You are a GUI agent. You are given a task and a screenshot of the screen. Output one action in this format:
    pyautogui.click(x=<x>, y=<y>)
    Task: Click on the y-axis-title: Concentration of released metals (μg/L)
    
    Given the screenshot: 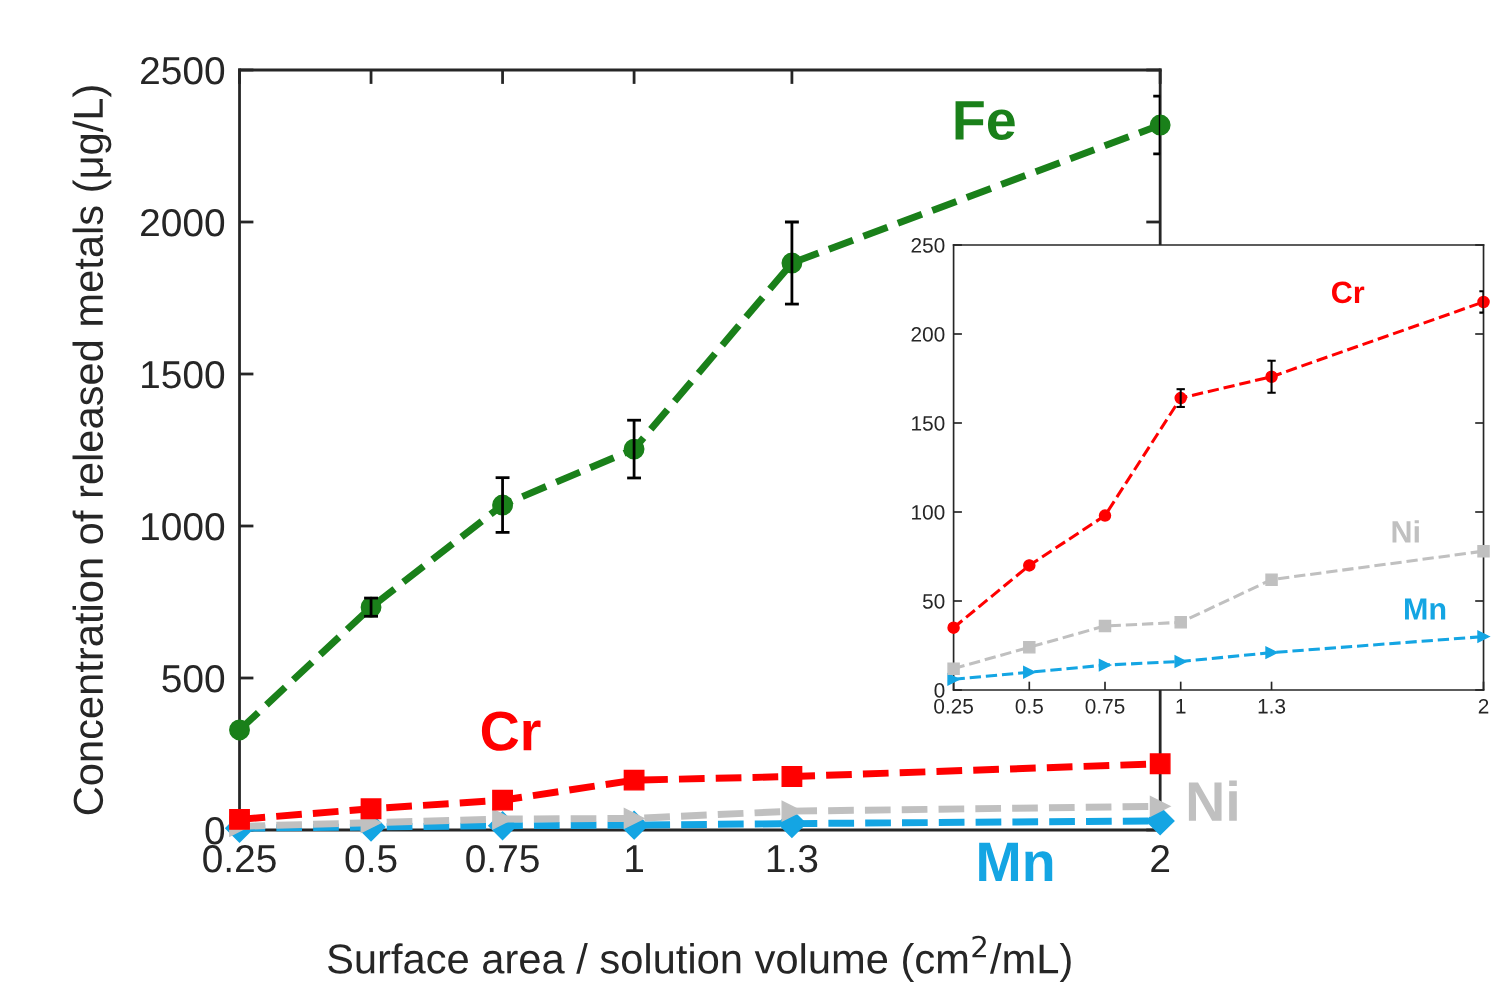 What is the action you would take?
    pyautogui.click(x=92, y=450)
    